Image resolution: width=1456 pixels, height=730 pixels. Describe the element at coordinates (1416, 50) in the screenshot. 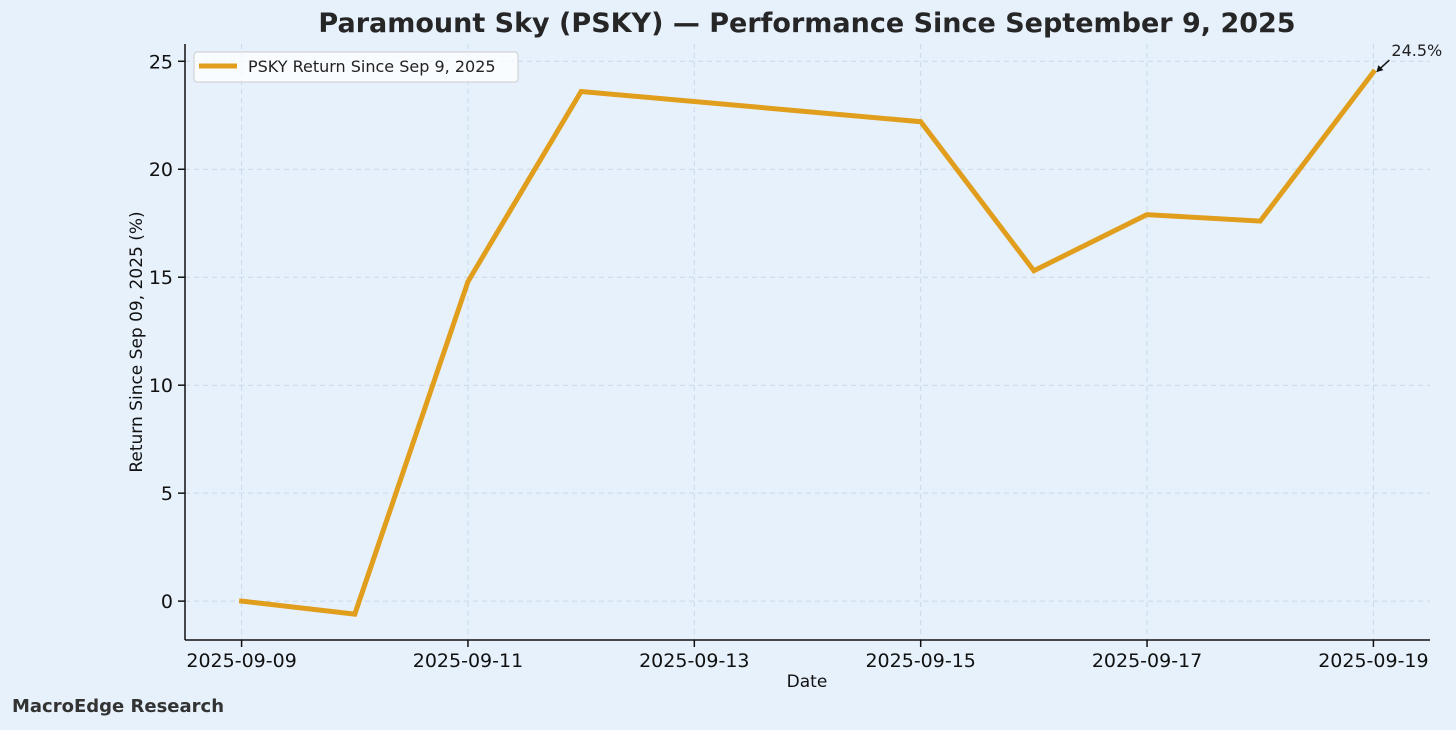

I see `annotation-label: 24.5%` at that location.